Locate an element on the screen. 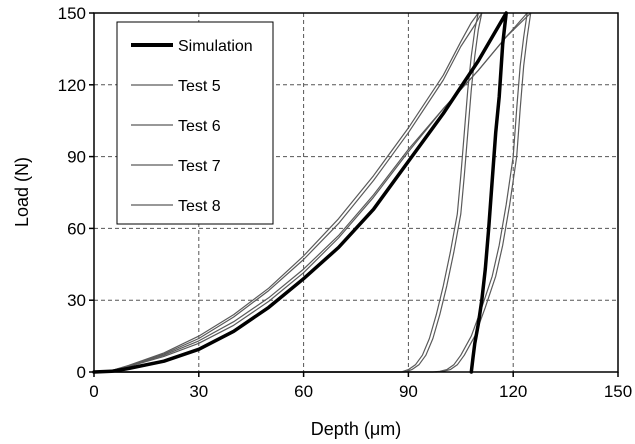 The height and width of the screenshot is (444, 635). x-tick-label: 120 is located at coordinates (513, 391).